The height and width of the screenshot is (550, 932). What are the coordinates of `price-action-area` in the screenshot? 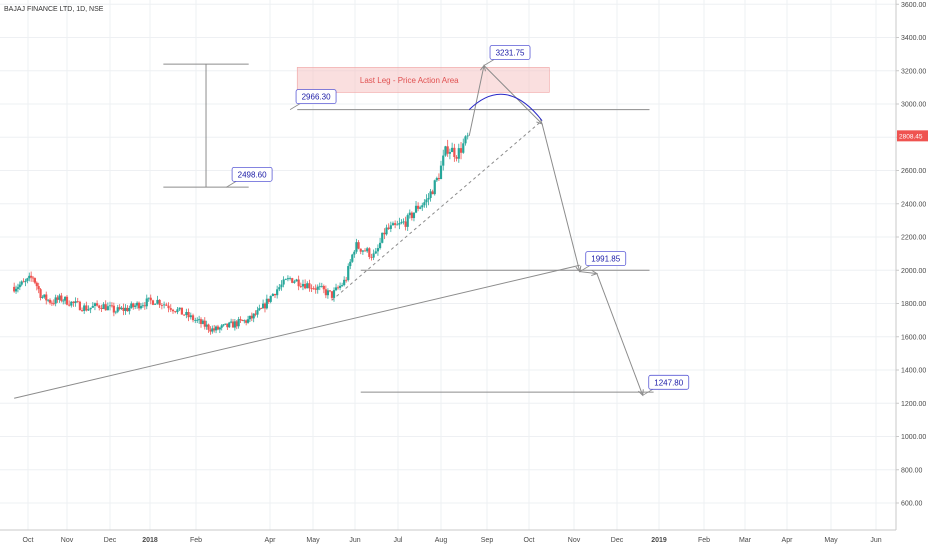 It's located at (423, 80).